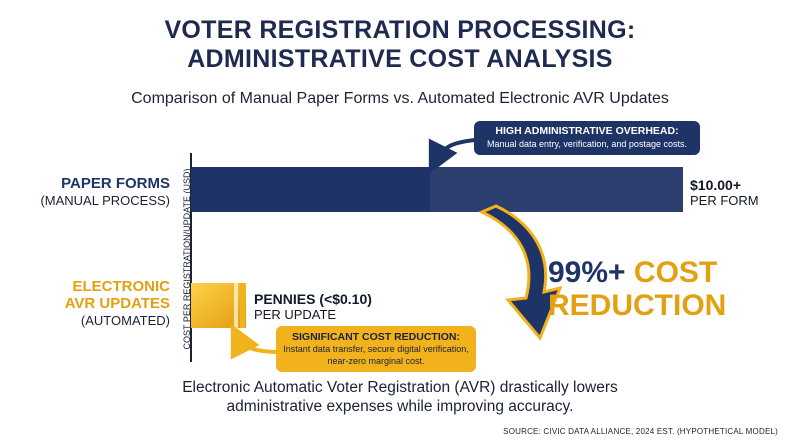 The width and height of the screenshot is (800, 447). I want to click on reduction-annotation: 99%+ COST REDUCTION, so click(637, 289).